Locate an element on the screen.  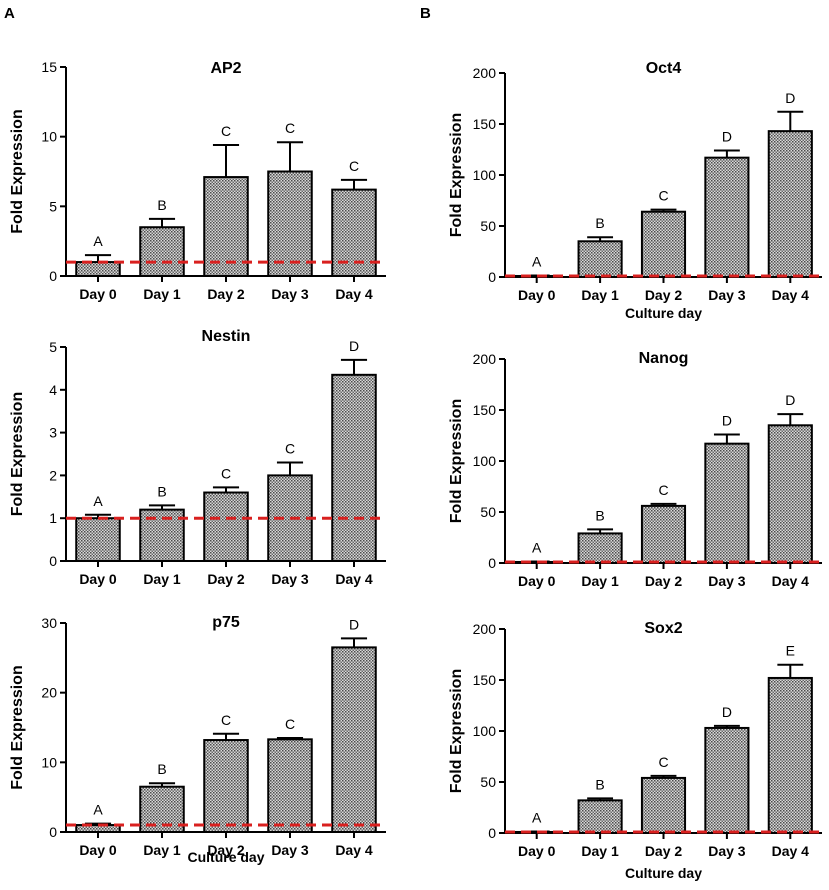
panel-label-b: B is located at coordinates (425, 13).